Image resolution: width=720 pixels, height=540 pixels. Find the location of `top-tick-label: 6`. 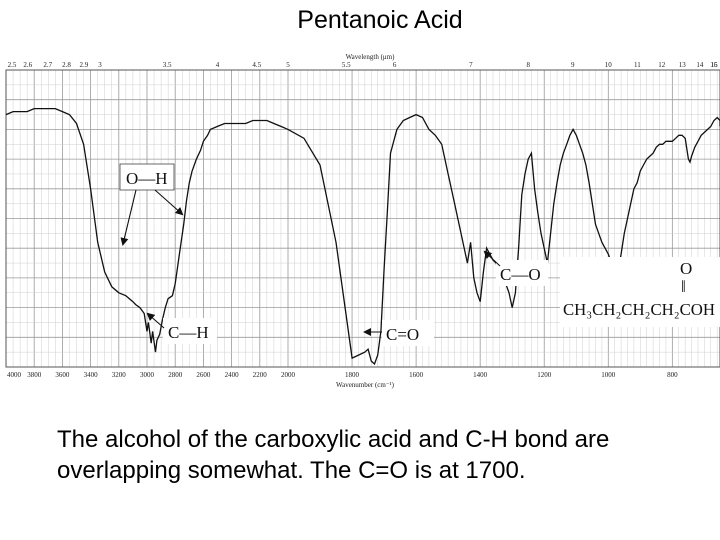

top-tick-label: 6 is located at coordinates (395, 65).